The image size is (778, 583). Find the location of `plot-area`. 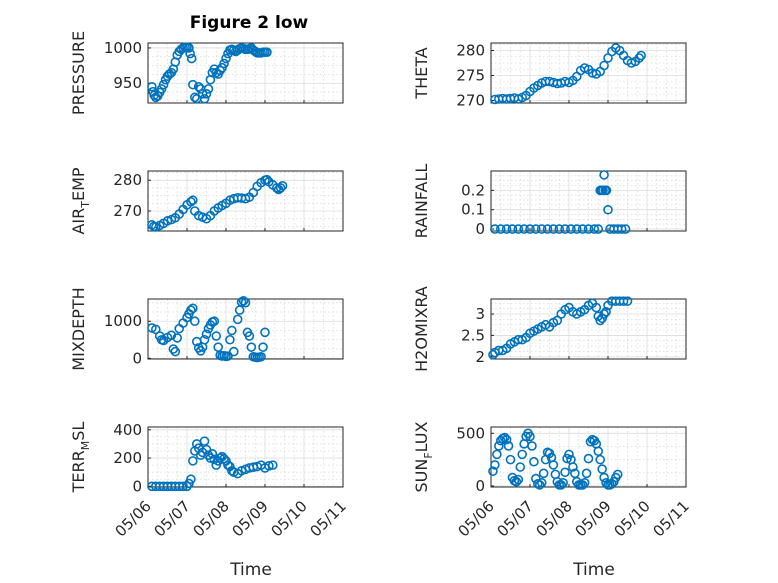

plot-area is located at coordinates (245, 201).